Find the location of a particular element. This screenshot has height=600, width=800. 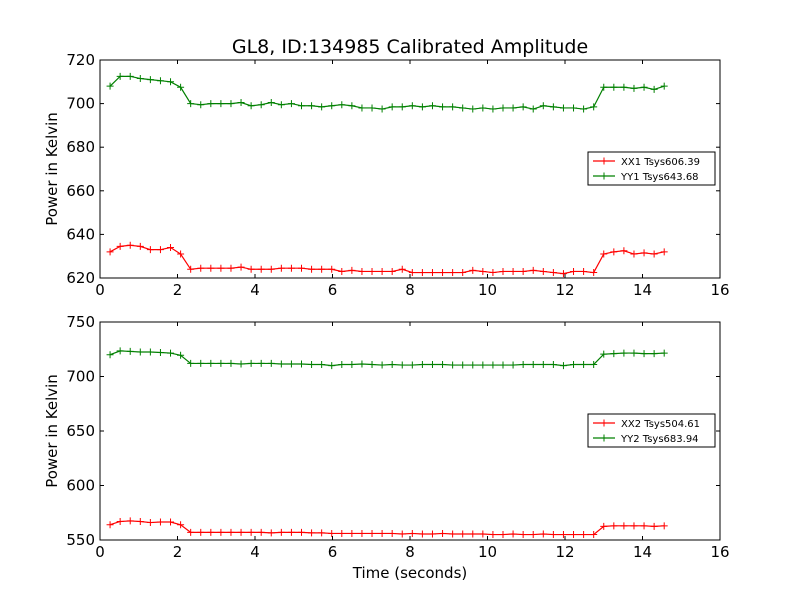

x-tick-label: 14 is located at coordinates (642, 290).